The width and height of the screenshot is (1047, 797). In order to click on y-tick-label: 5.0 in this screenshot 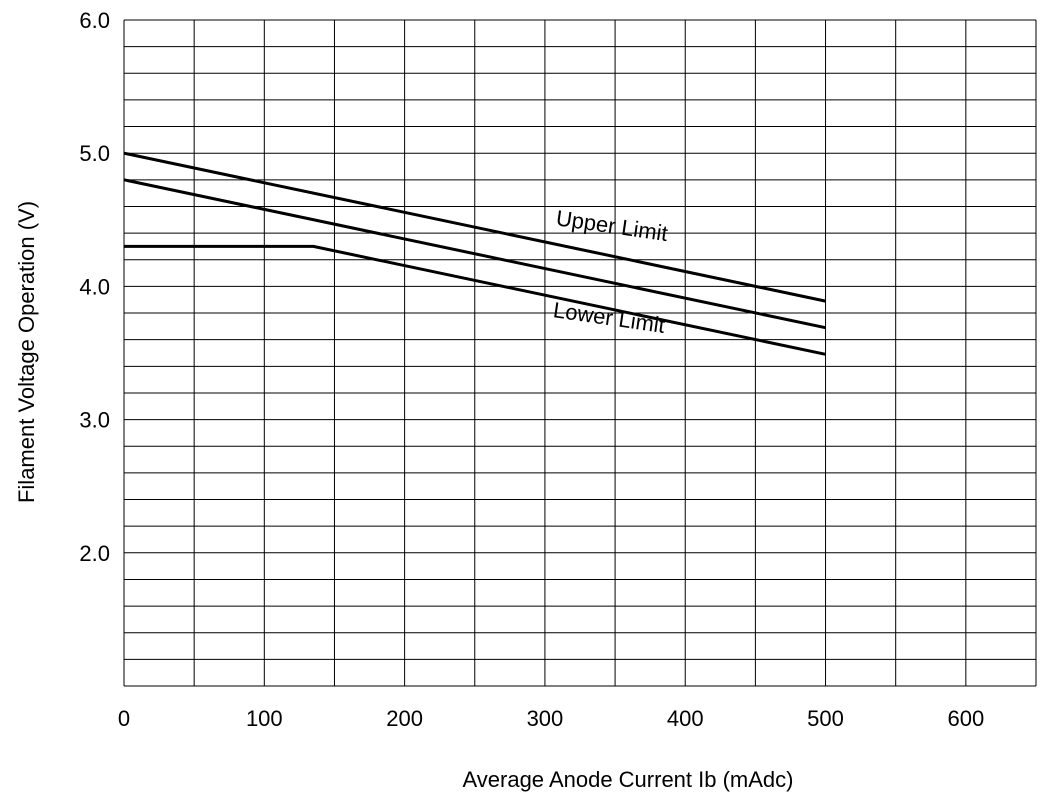, I will do `click(94, 153)`.